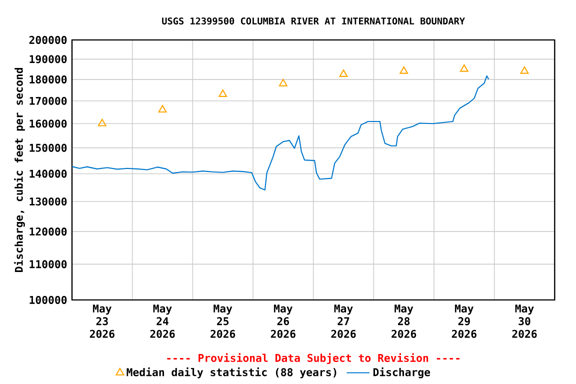 The height and width of the screenshot is (384, 576). What do you see at coordinates (48, 59) in the screenshot?
I see `y-tick-label: 190000` at bounding box center [48, 59].